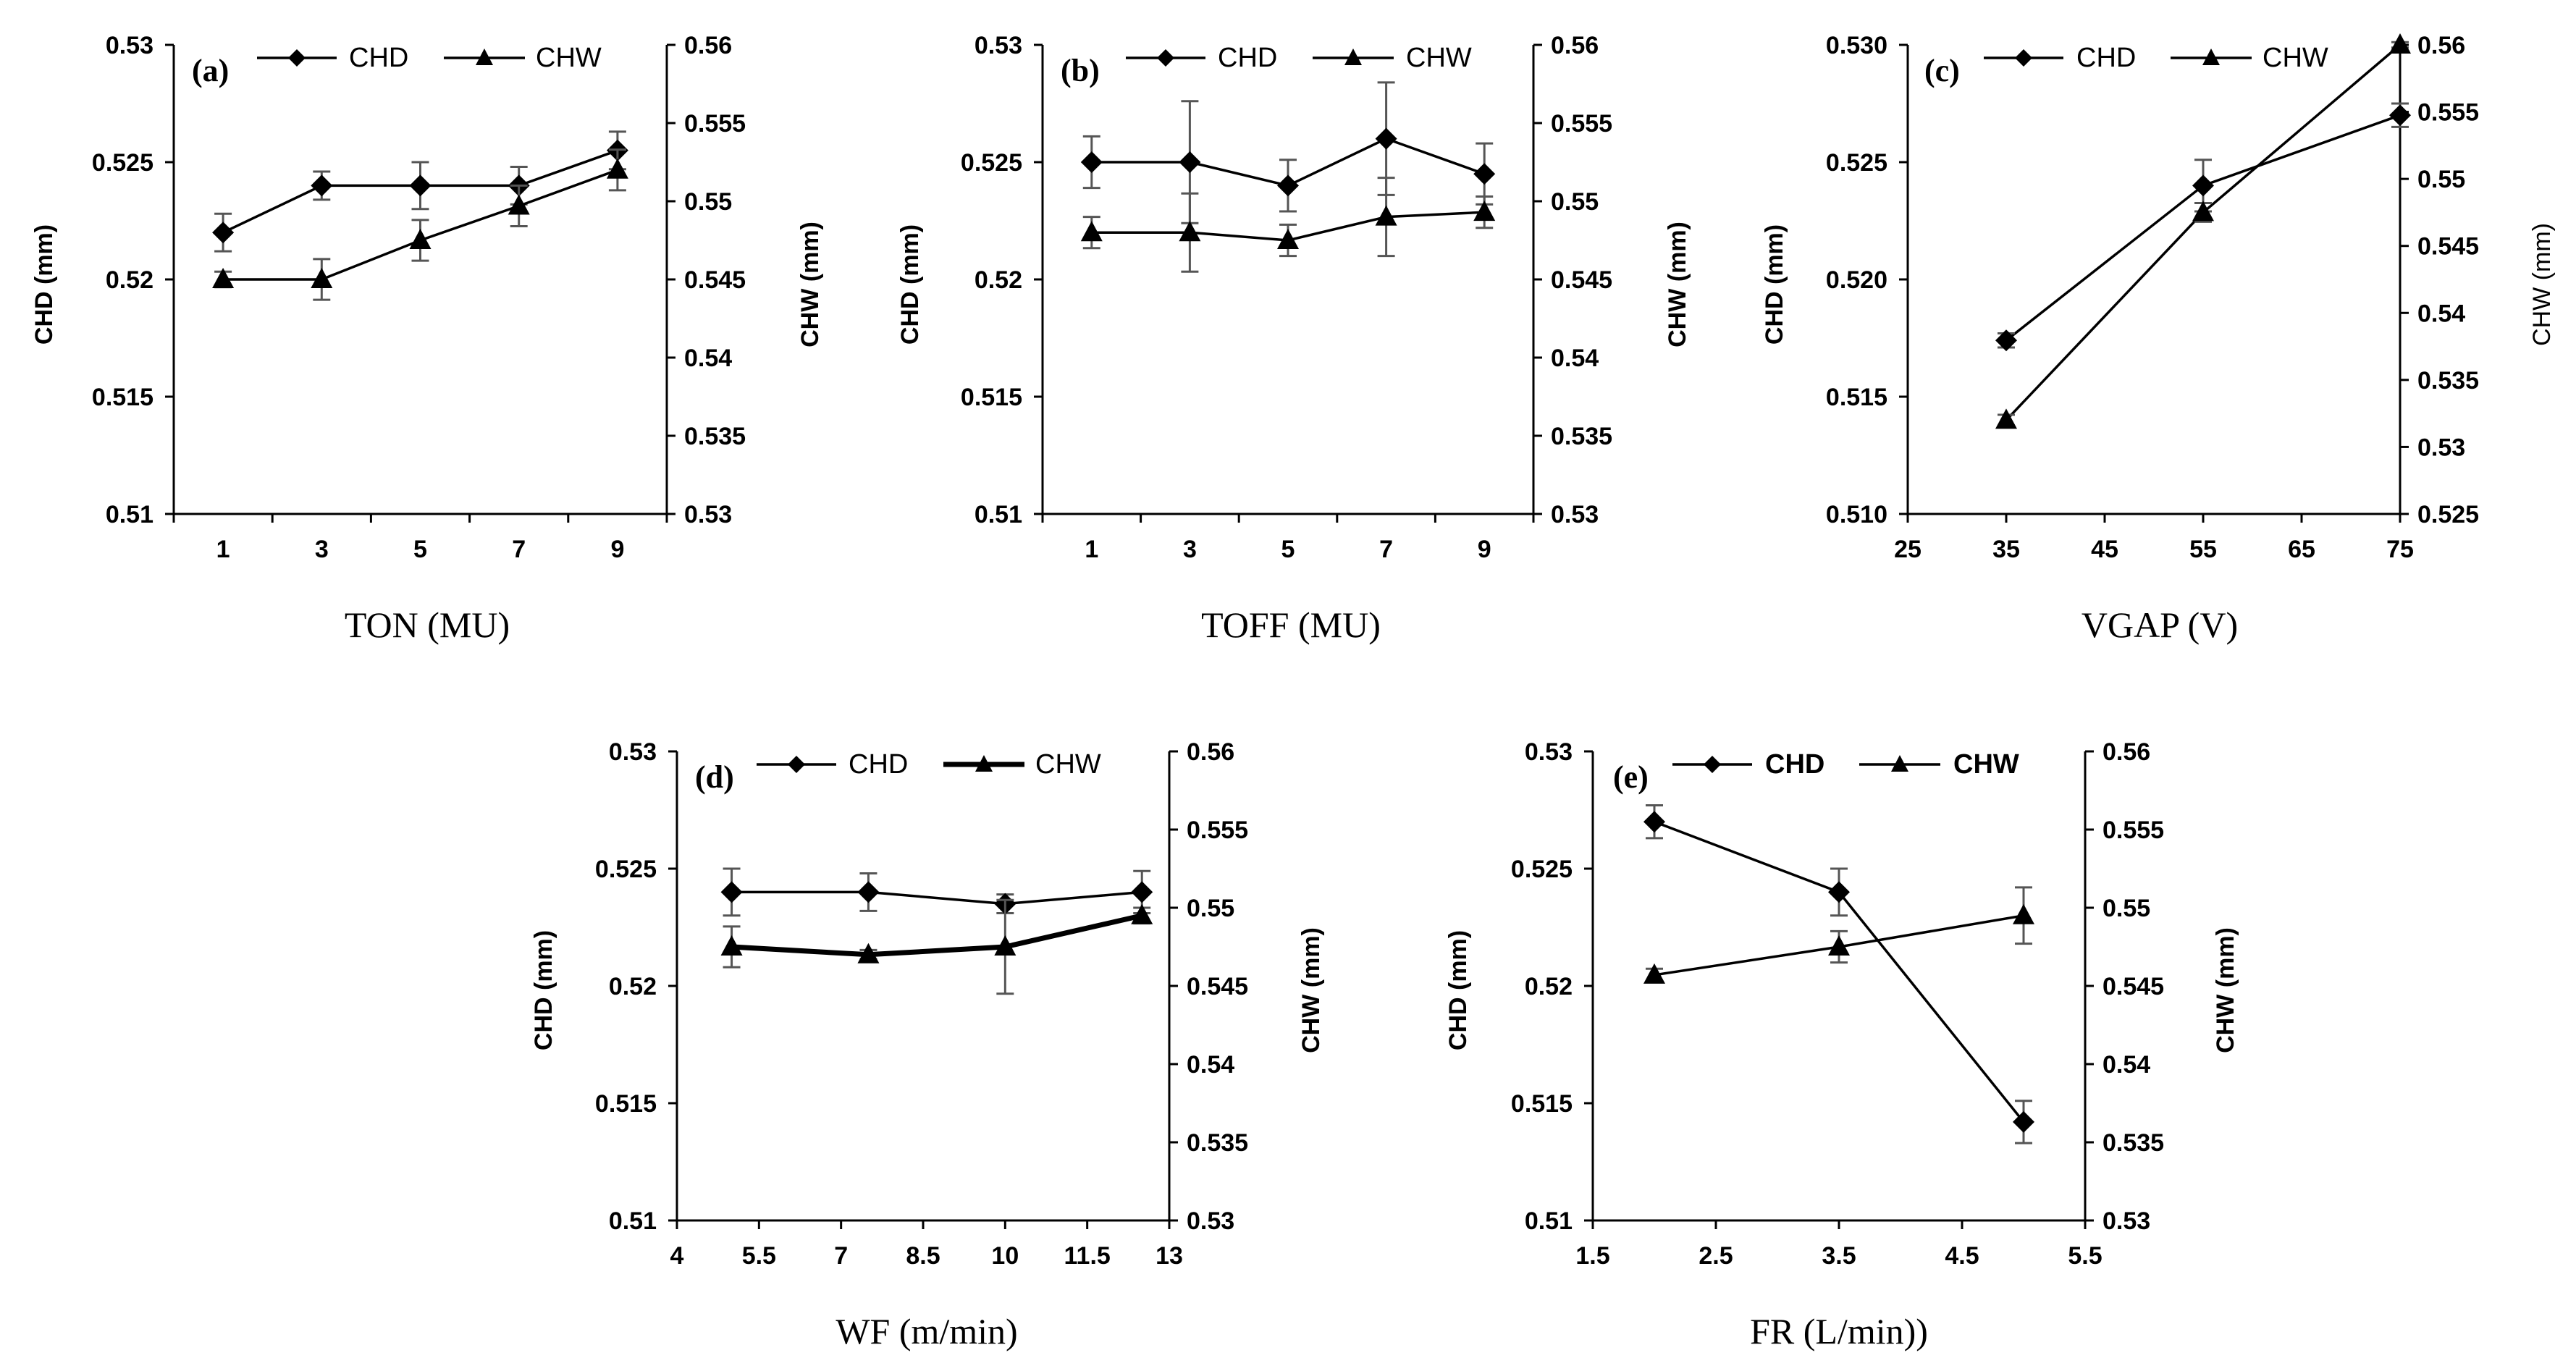 The width and height of the screenshot is (2576, 1358). I want to click on x-tick-label: 75, so click(2400, 549).